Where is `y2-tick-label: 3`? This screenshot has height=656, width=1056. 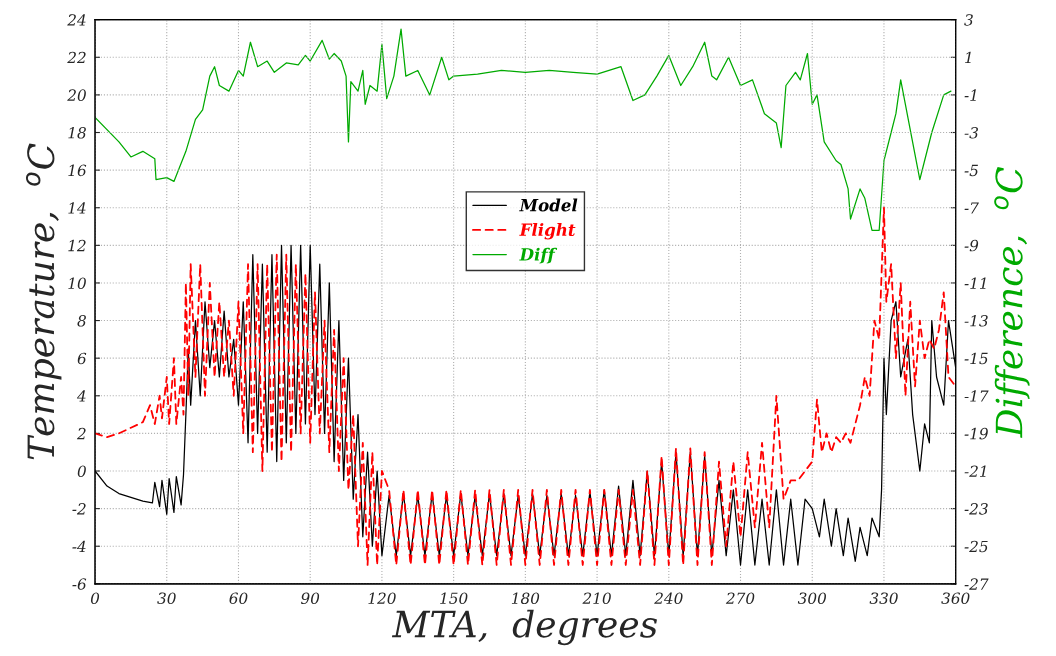
y2-tick-label: 3 is located at coordinates (968, 20).